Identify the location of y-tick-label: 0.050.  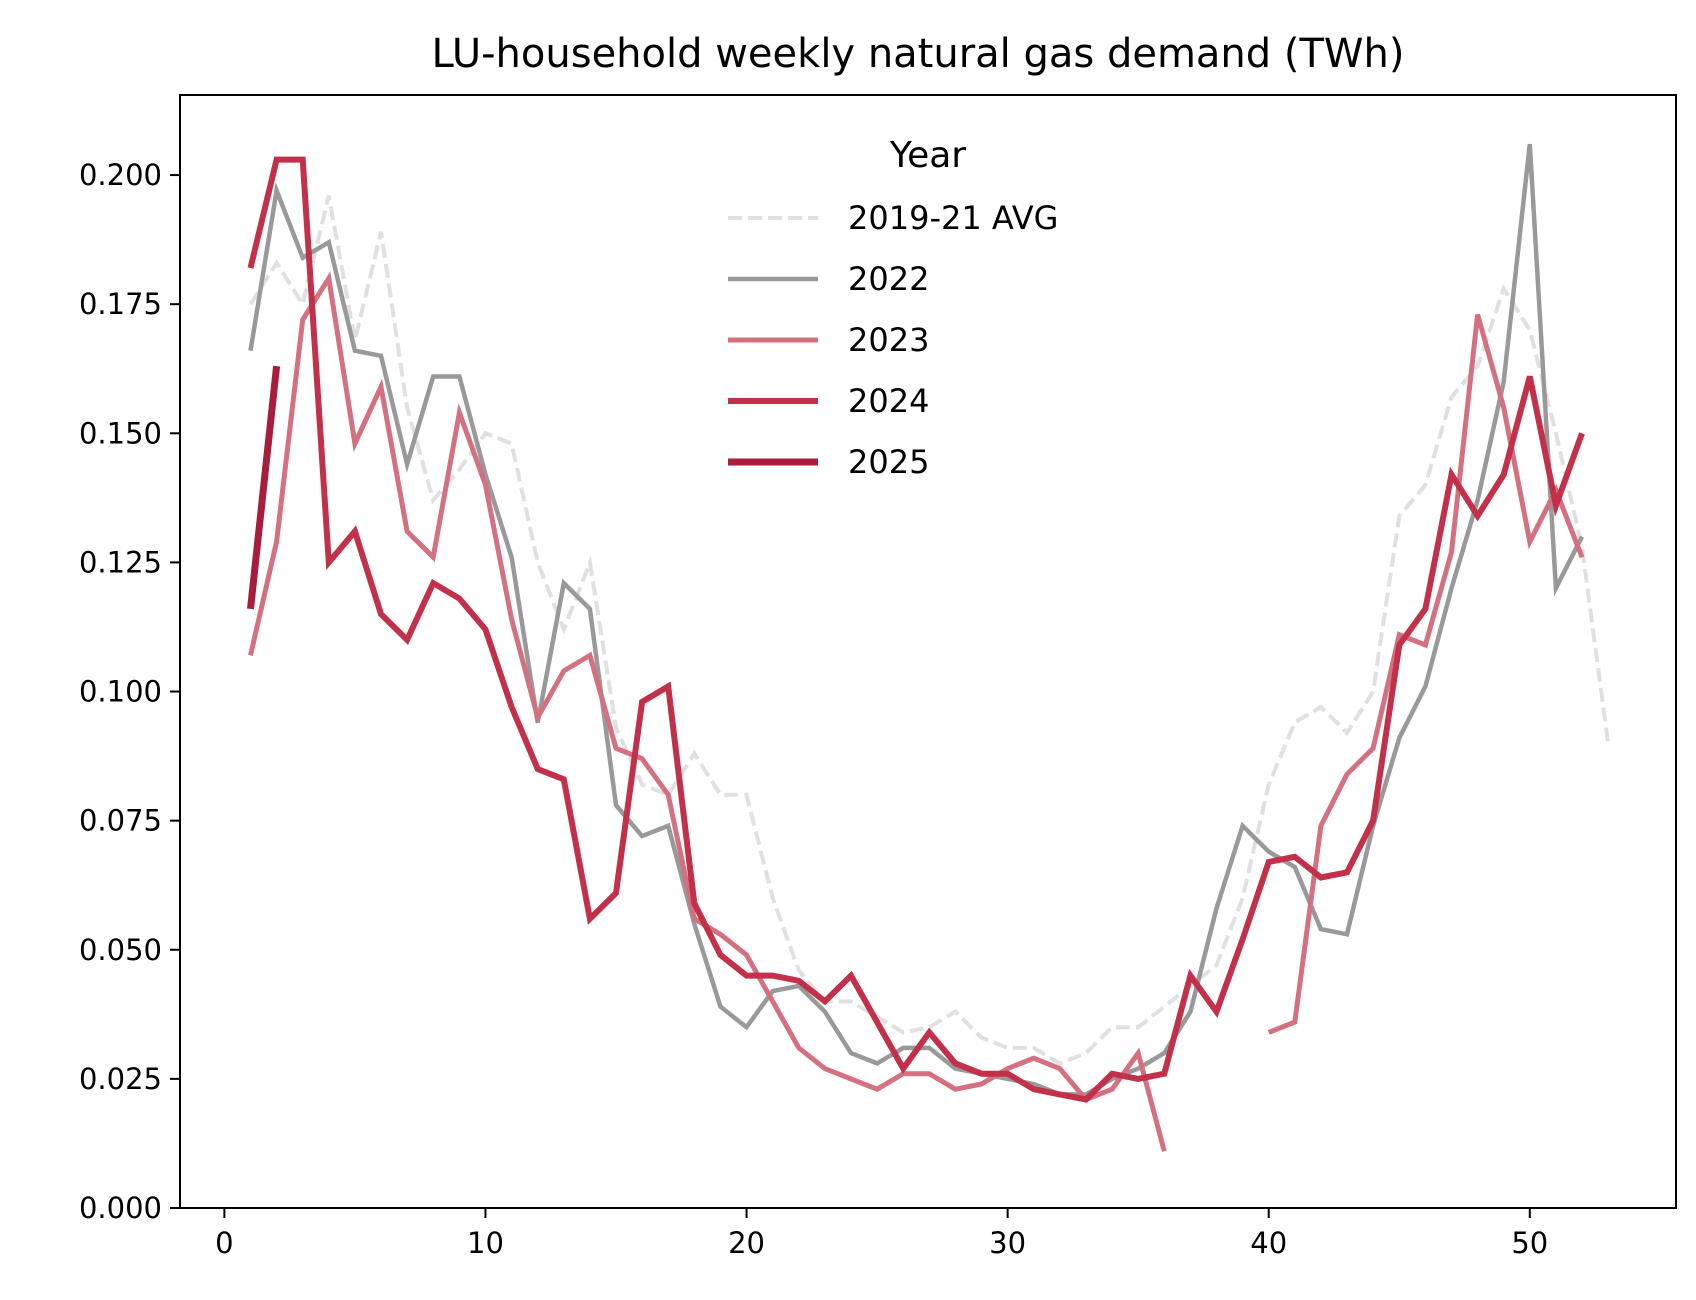
(120, 950).